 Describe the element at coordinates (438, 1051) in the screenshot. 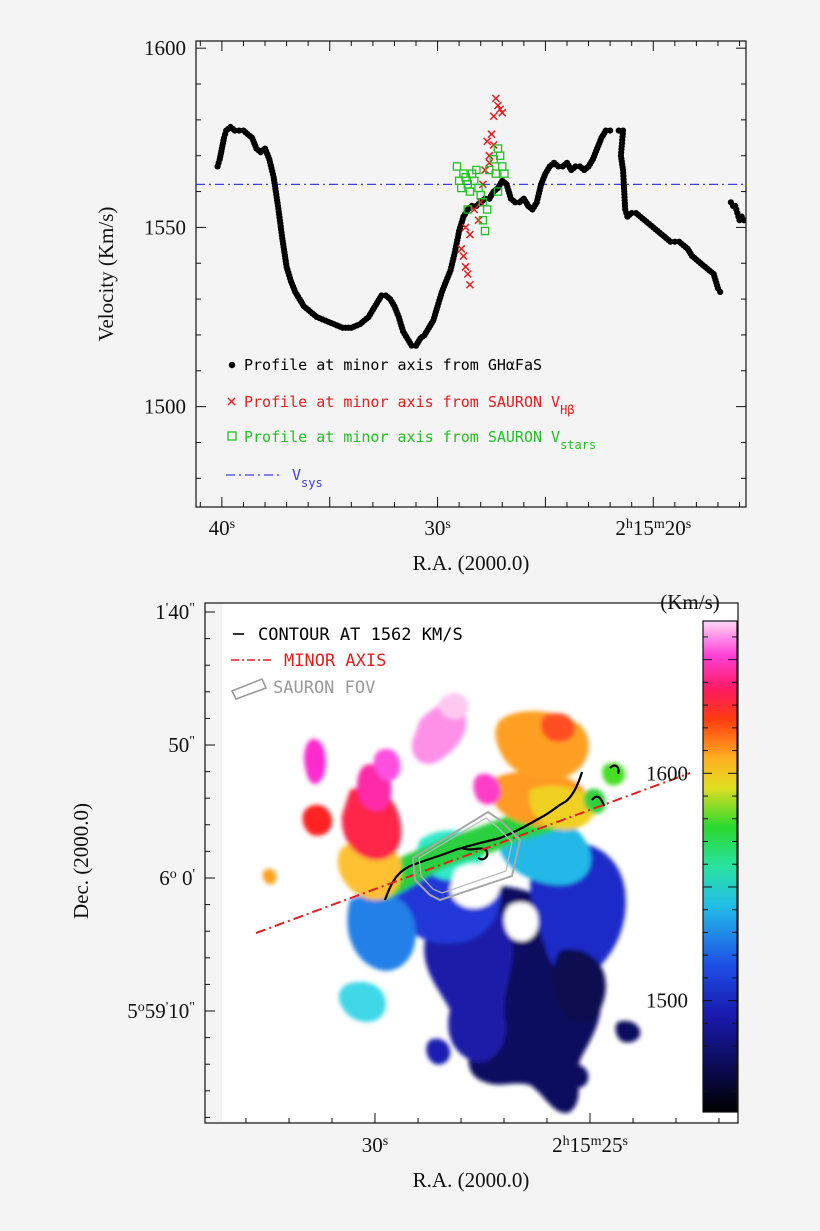

I see `map-region-blue-west2` at that location.